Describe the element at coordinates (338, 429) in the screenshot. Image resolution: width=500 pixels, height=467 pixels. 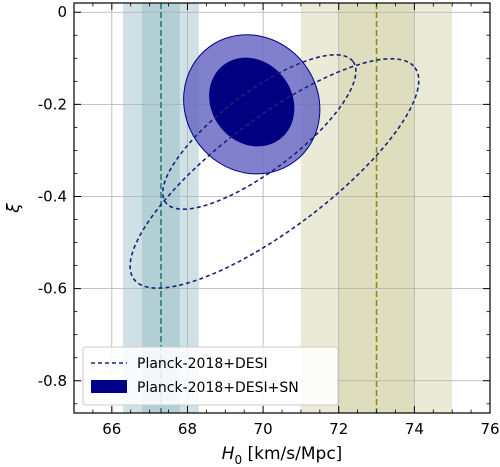
I see `x-tick-label: 72` at that location.